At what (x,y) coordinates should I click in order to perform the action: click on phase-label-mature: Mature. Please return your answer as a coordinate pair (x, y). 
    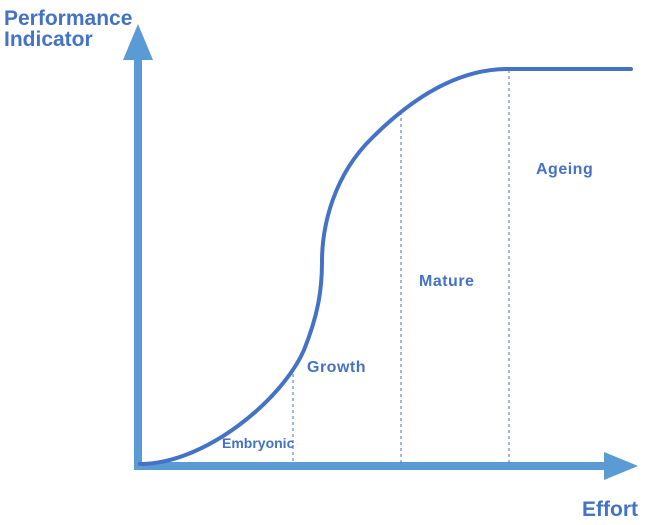
    Looking at the image, I should click on (446, 281).